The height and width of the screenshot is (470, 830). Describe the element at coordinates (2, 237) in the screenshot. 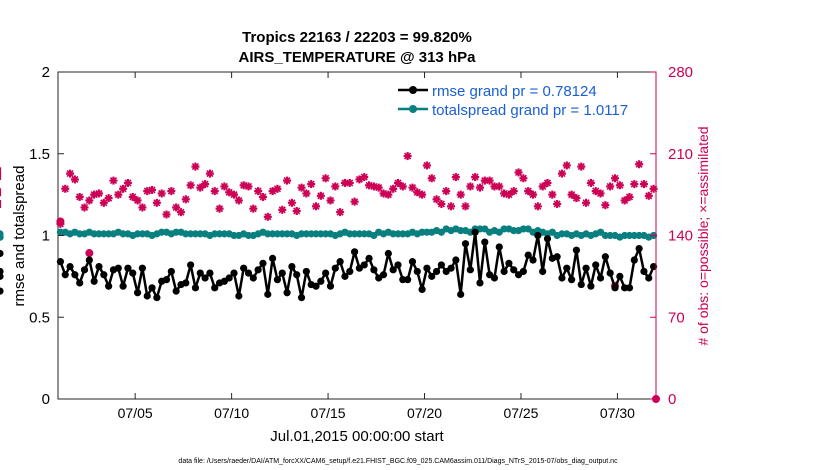

I see `totalspread-point` at that location.